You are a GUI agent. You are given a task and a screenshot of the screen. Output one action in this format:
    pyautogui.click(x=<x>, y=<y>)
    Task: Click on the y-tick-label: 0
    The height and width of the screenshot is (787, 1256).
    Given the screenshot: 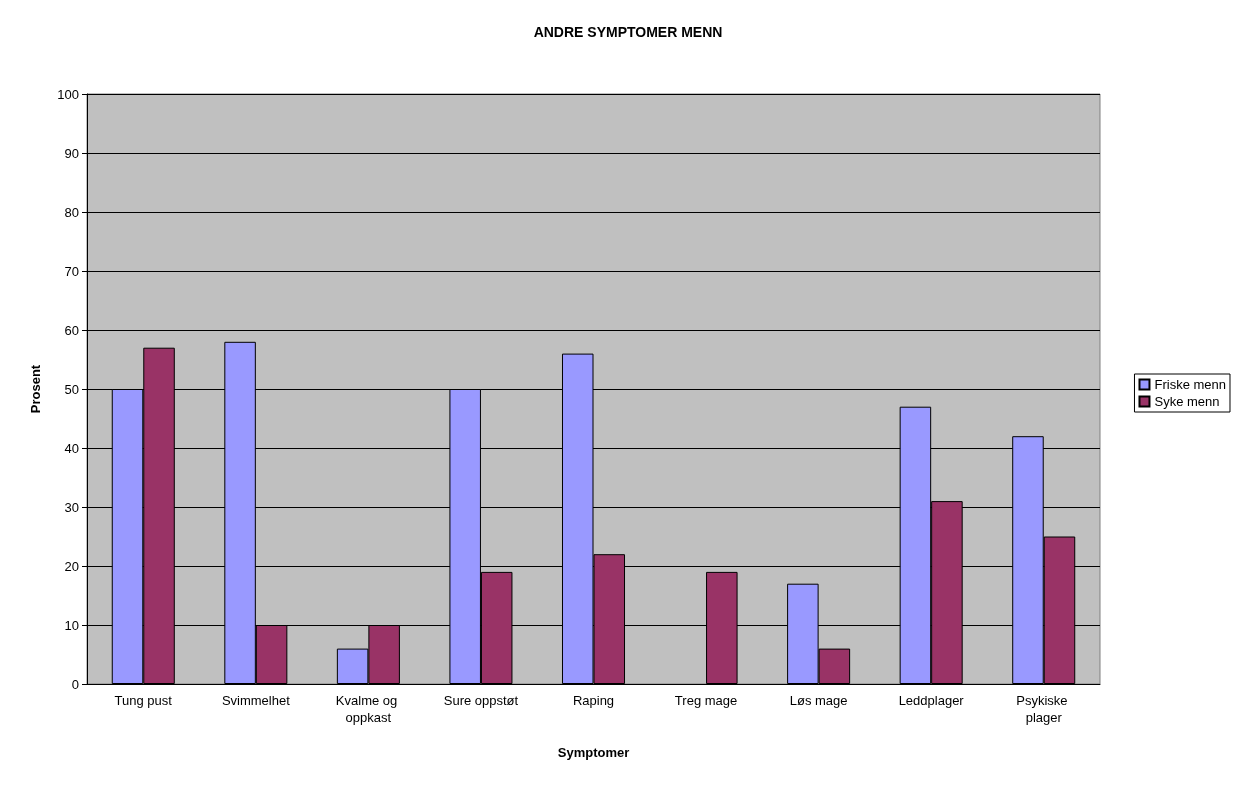 What is the action you would take?
    pyautogui.click(x=75, y=684)
    